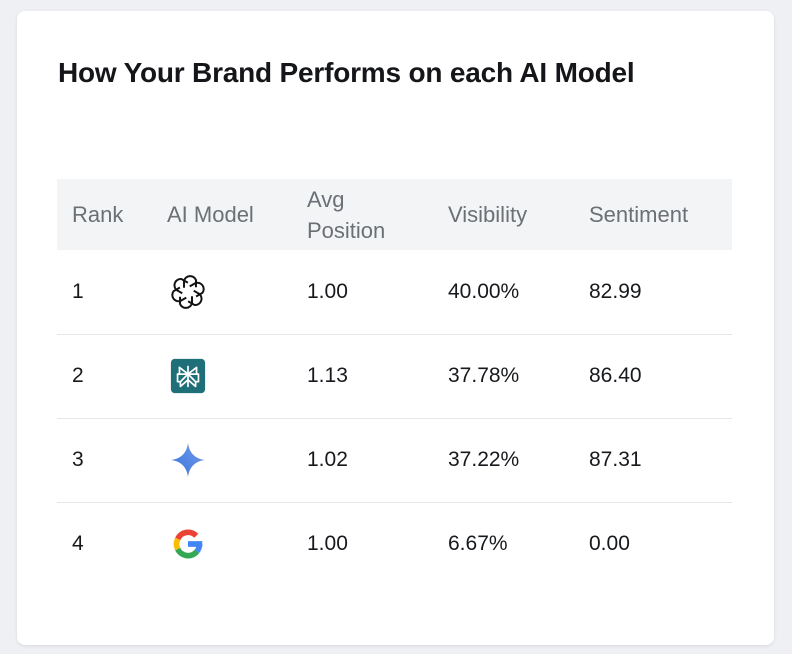 The height and width of the screenshot is (654, 792). I want to click on sentiment-cell: 0.00, so click(653, 544).